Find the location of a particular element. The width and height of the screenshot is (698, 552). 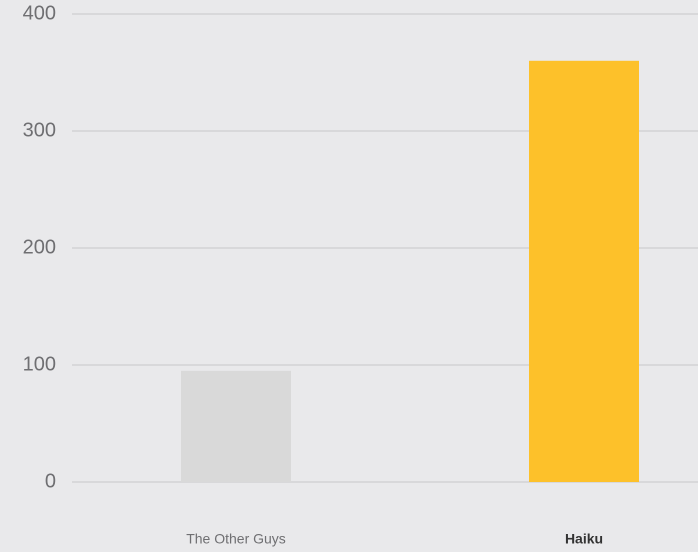

y-tick-label: 0 is located at coordinates (50, 481).